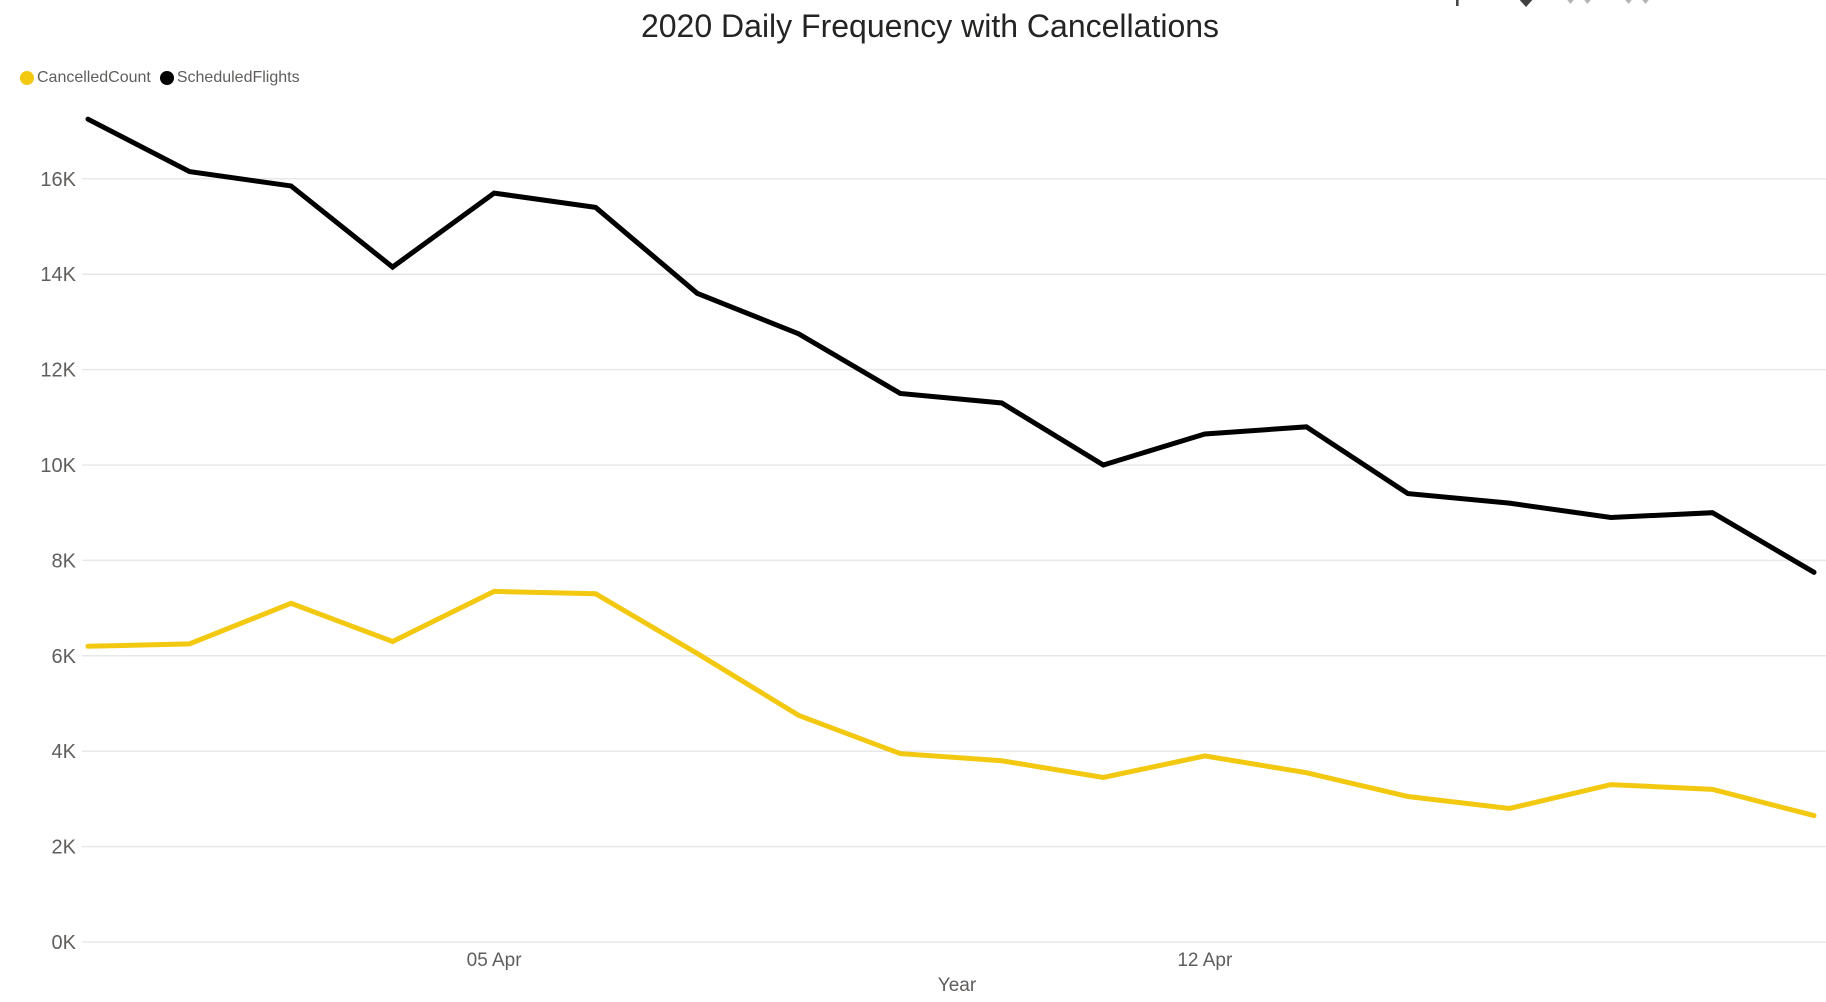 This screenshot has height=1002, width=1826. I want to click on visual-header-toolbar, so click(1560, 5).